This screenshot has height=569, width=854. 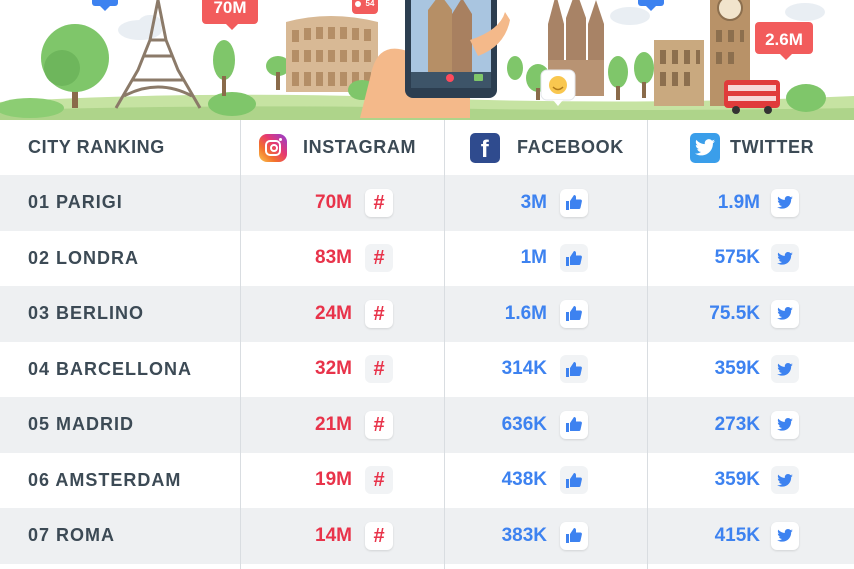 I want to click on table-row: 05 MADRID 21M #636K 273K, so click(x=427, y=425).